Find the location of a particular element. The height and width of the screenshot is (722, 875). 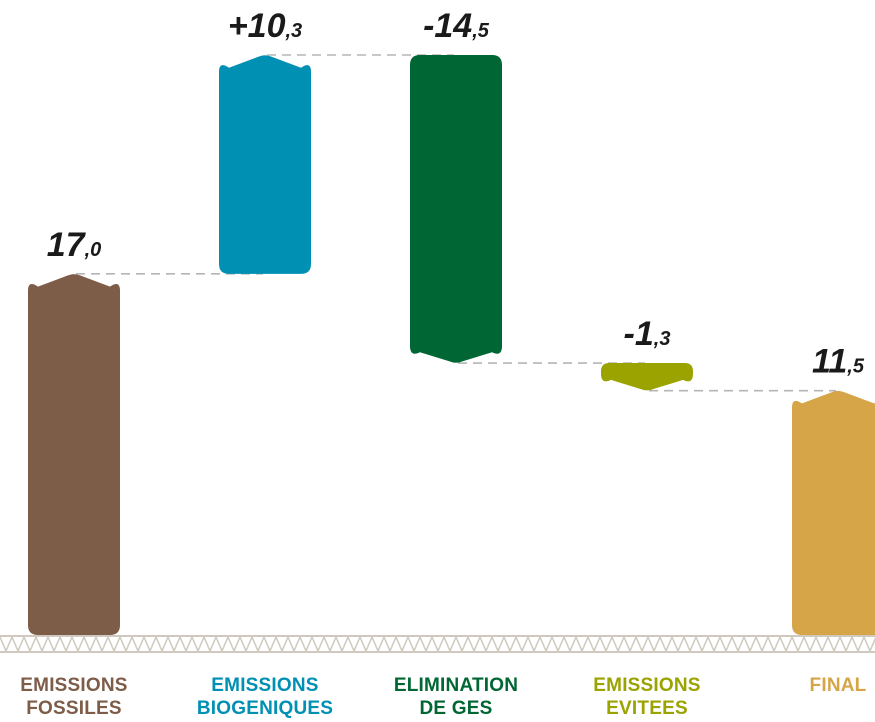

baseline-band is located at coordinates (437, 644).